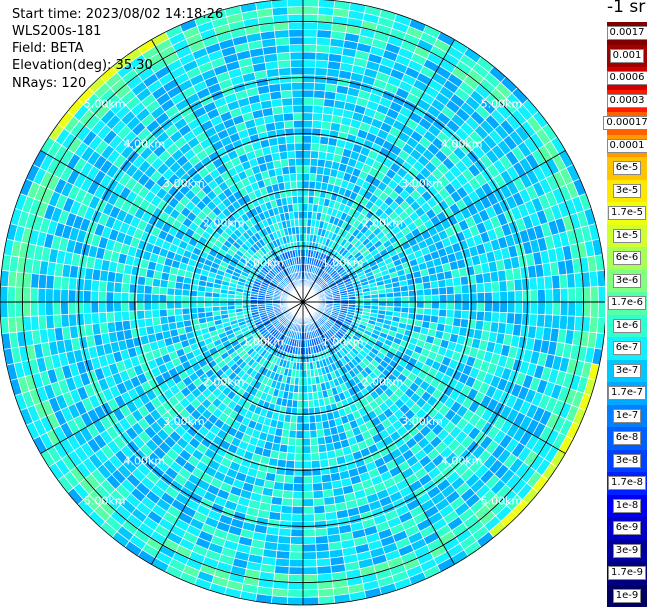 This screenshot has width=647, height=607. I want to click on colorbar-cell: 6e-5, so click(627, 168).